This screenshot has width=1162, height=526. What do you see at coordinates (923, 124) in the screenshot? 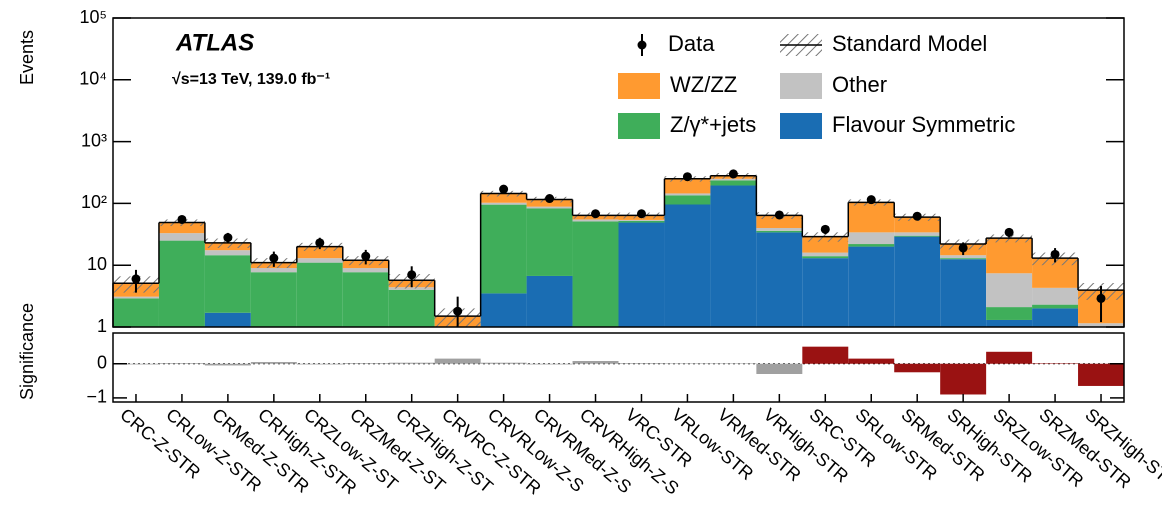
I see `legend-label: Flavour Symmetric` at bounding box center [923, 124].